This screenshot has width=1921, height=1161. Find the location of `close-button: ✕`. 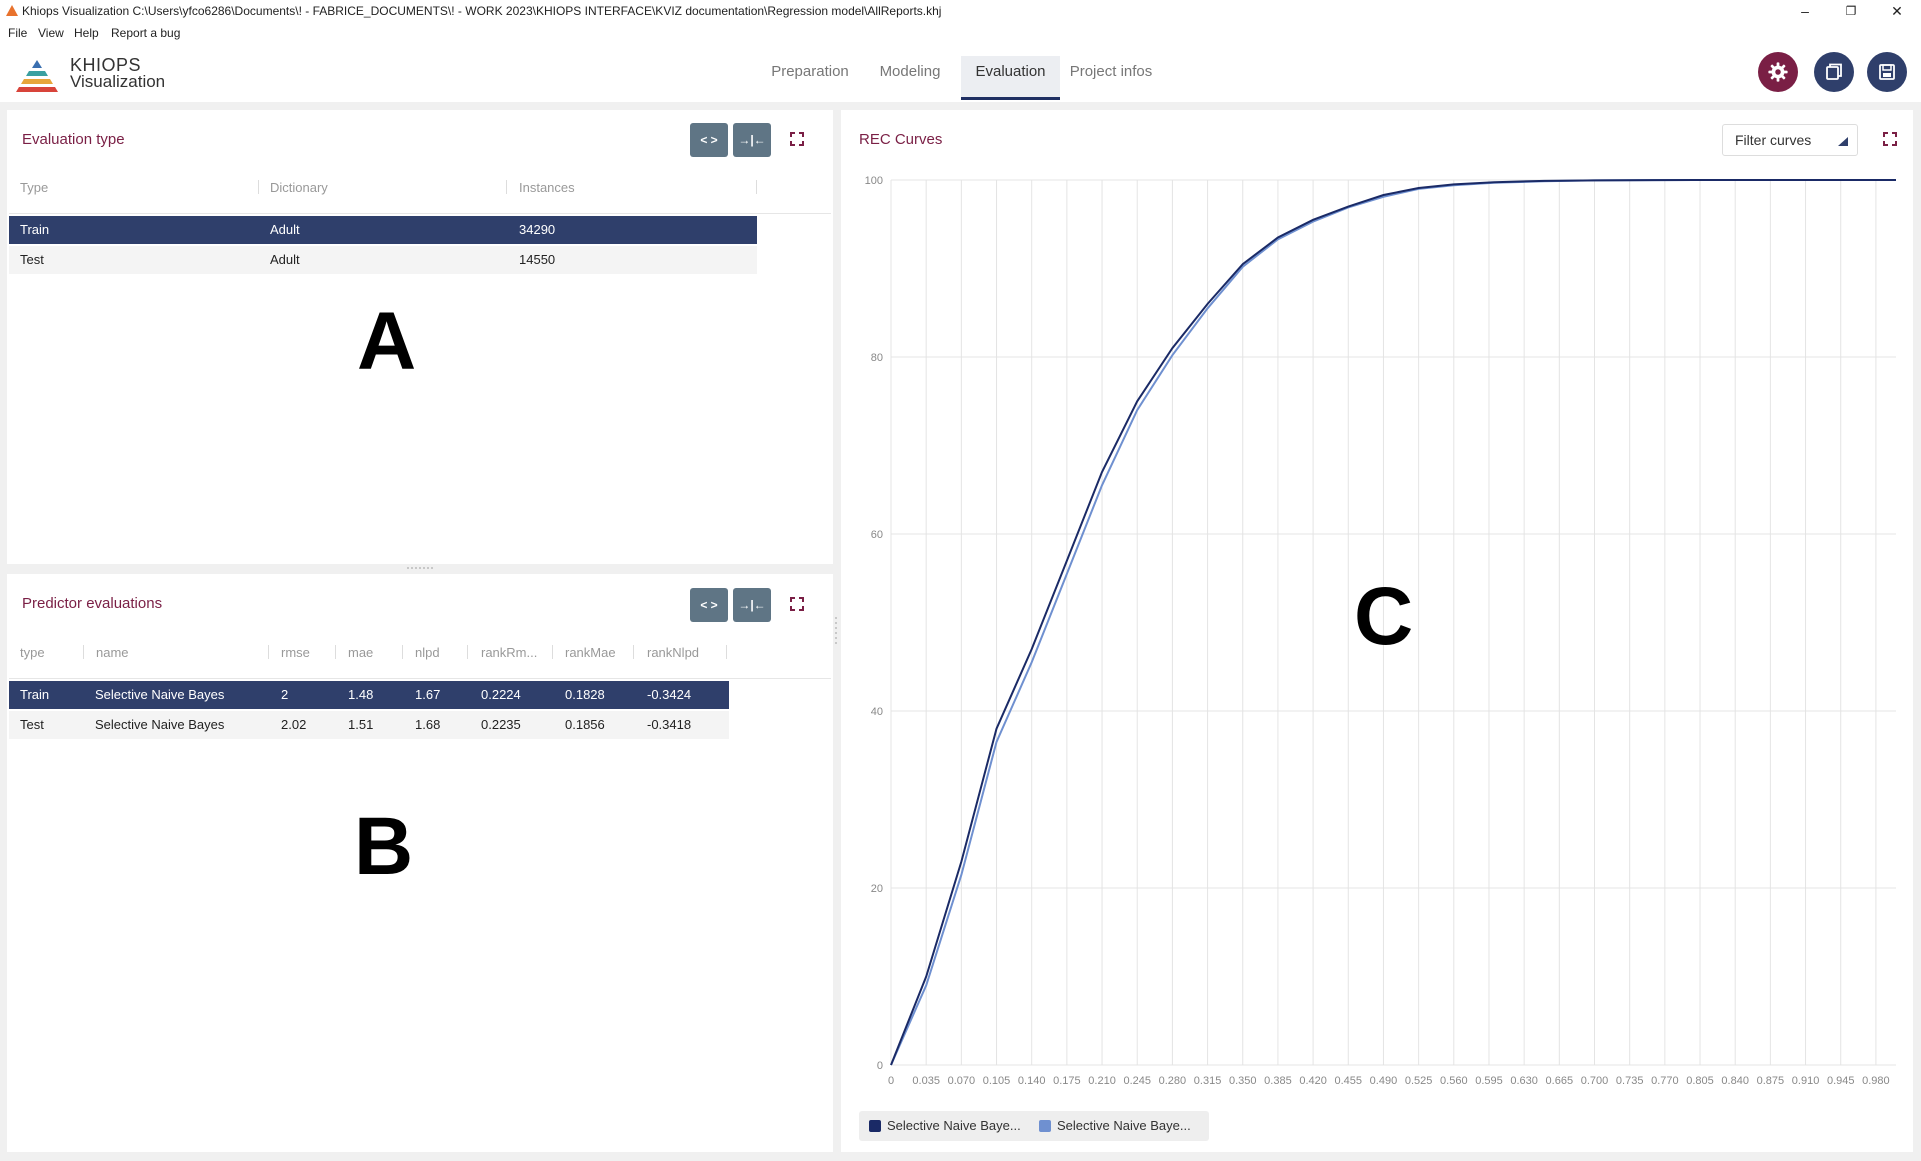

close-button: ✕ is located at coordinates (1897, 11).